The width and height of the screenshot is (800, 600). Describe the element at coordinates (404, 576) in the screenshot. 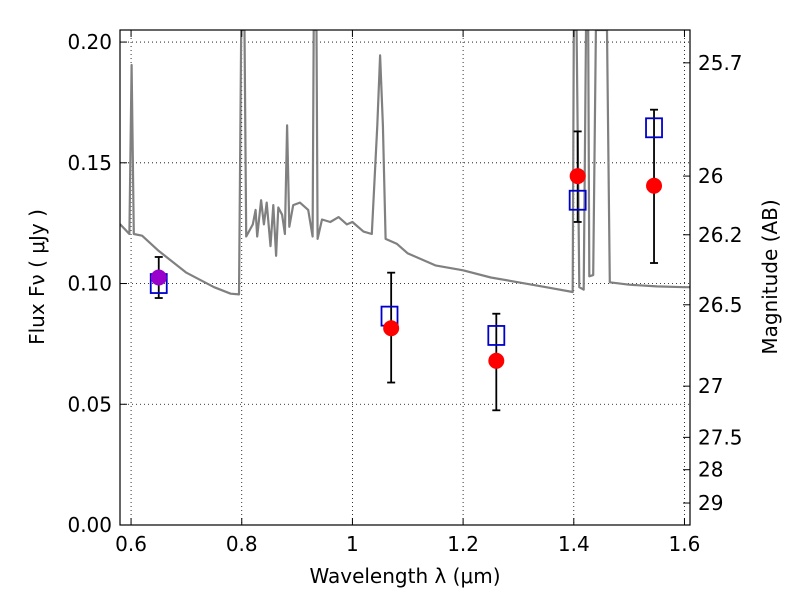

I see `x-axis-label: Wavelength λ (μm)` at that location.